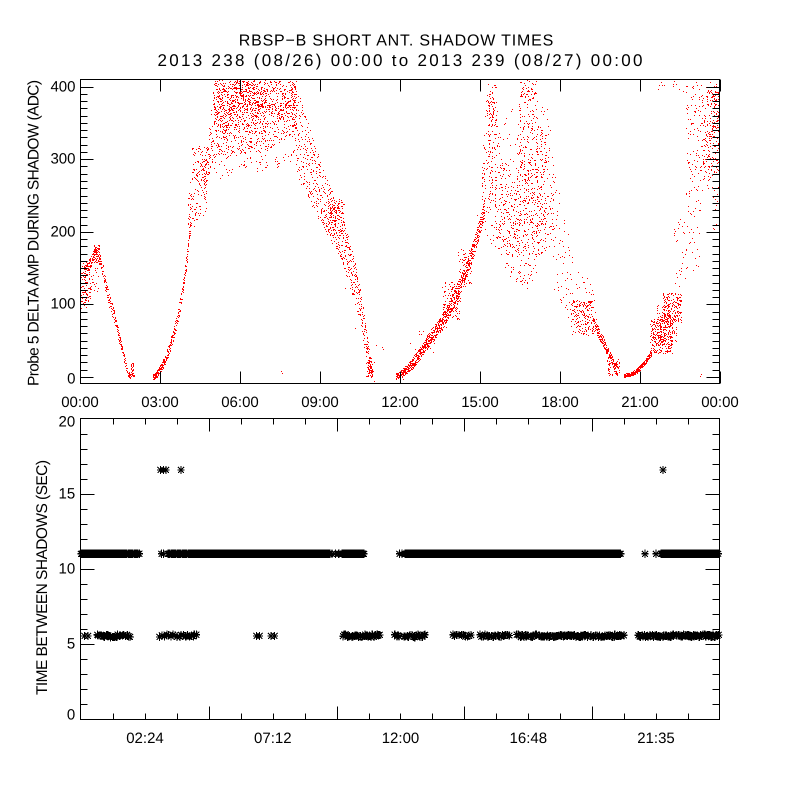 The image size is (800, 800). What do you see at coordinates (33, 233) in the screenshot?
I see `svg-text:Probe 5 DELTA AMP DURING SHADO: Probe 5 DELTA AMP DURING SHADOW (ADC)` at bounding box center [33, 233].